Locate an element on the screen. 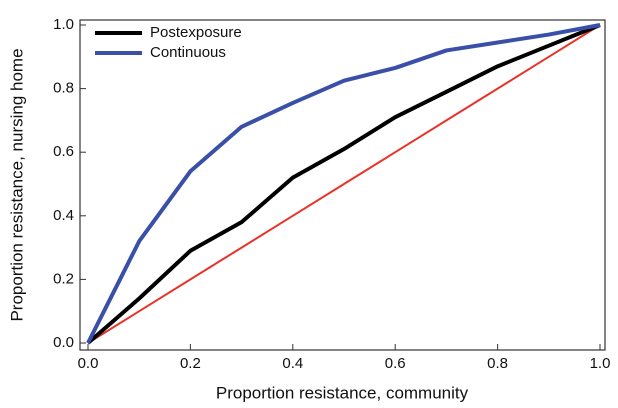 The height and width of the screenshot is (408, 618). legend-label: Continuous is located at coordinates (188, 52).